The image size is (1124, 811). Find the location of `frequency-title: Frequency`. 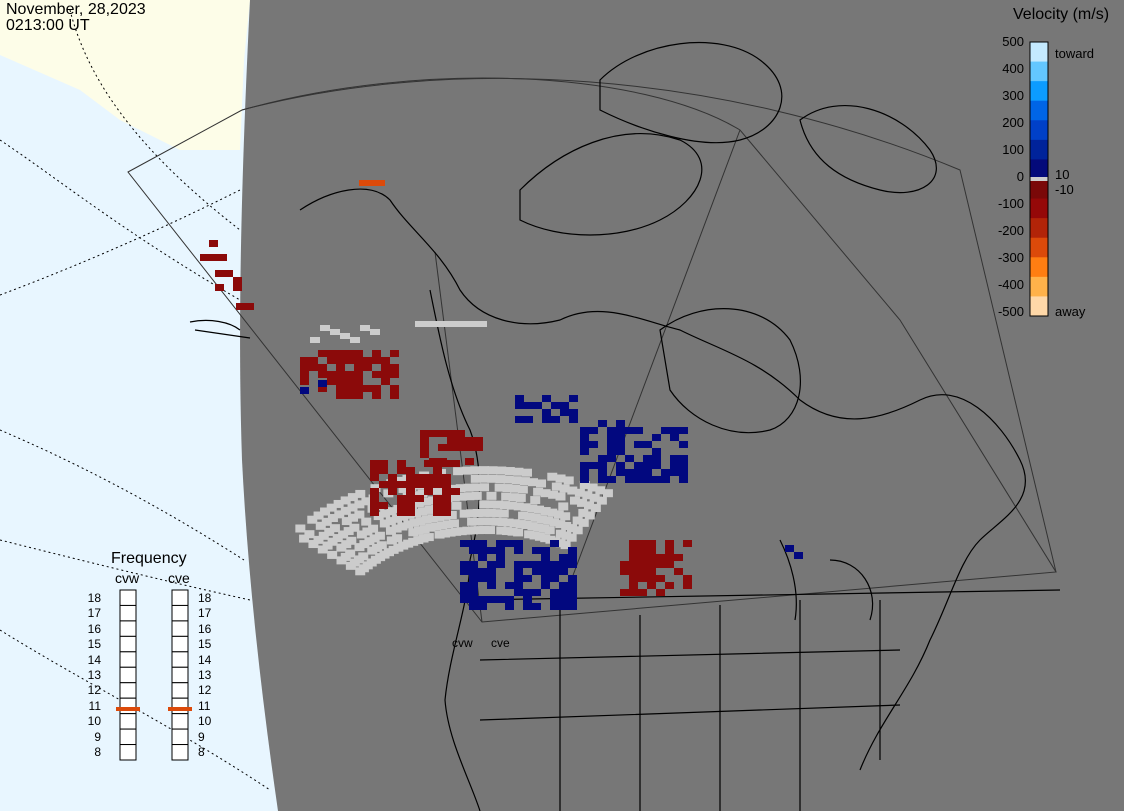

frequency-title: Frequency is located at coordinates (149, 558).